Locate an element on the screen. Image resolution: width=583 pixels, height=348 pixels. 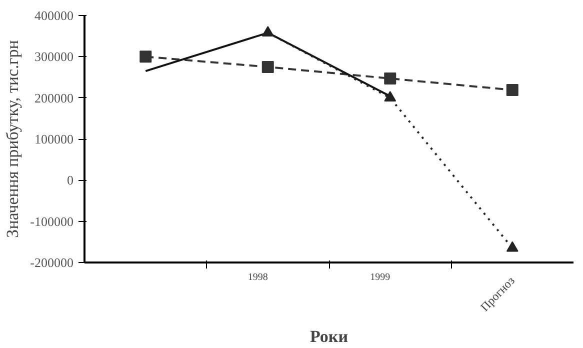
x-tick-label: 1998 is located at coordinates (258, 277).